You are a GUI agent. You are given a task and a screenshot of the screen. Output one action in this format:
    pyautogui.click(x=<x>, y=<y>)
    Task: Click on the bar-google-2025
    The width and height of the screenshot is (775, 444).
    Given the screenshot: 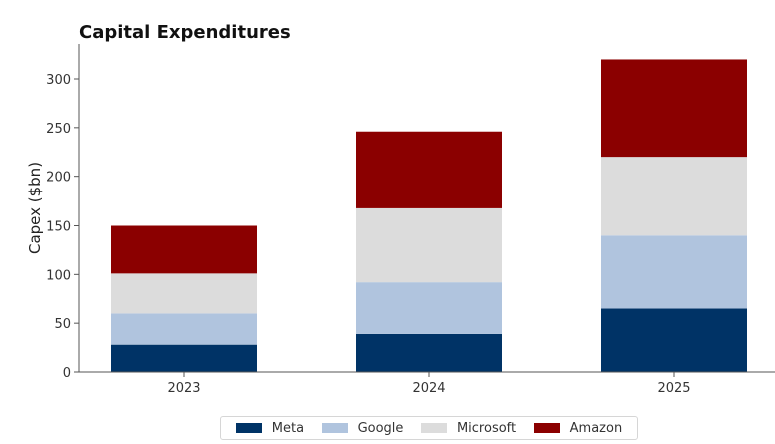 What is the action you would take?
    pyautogui.click(x=674, y=272)
    